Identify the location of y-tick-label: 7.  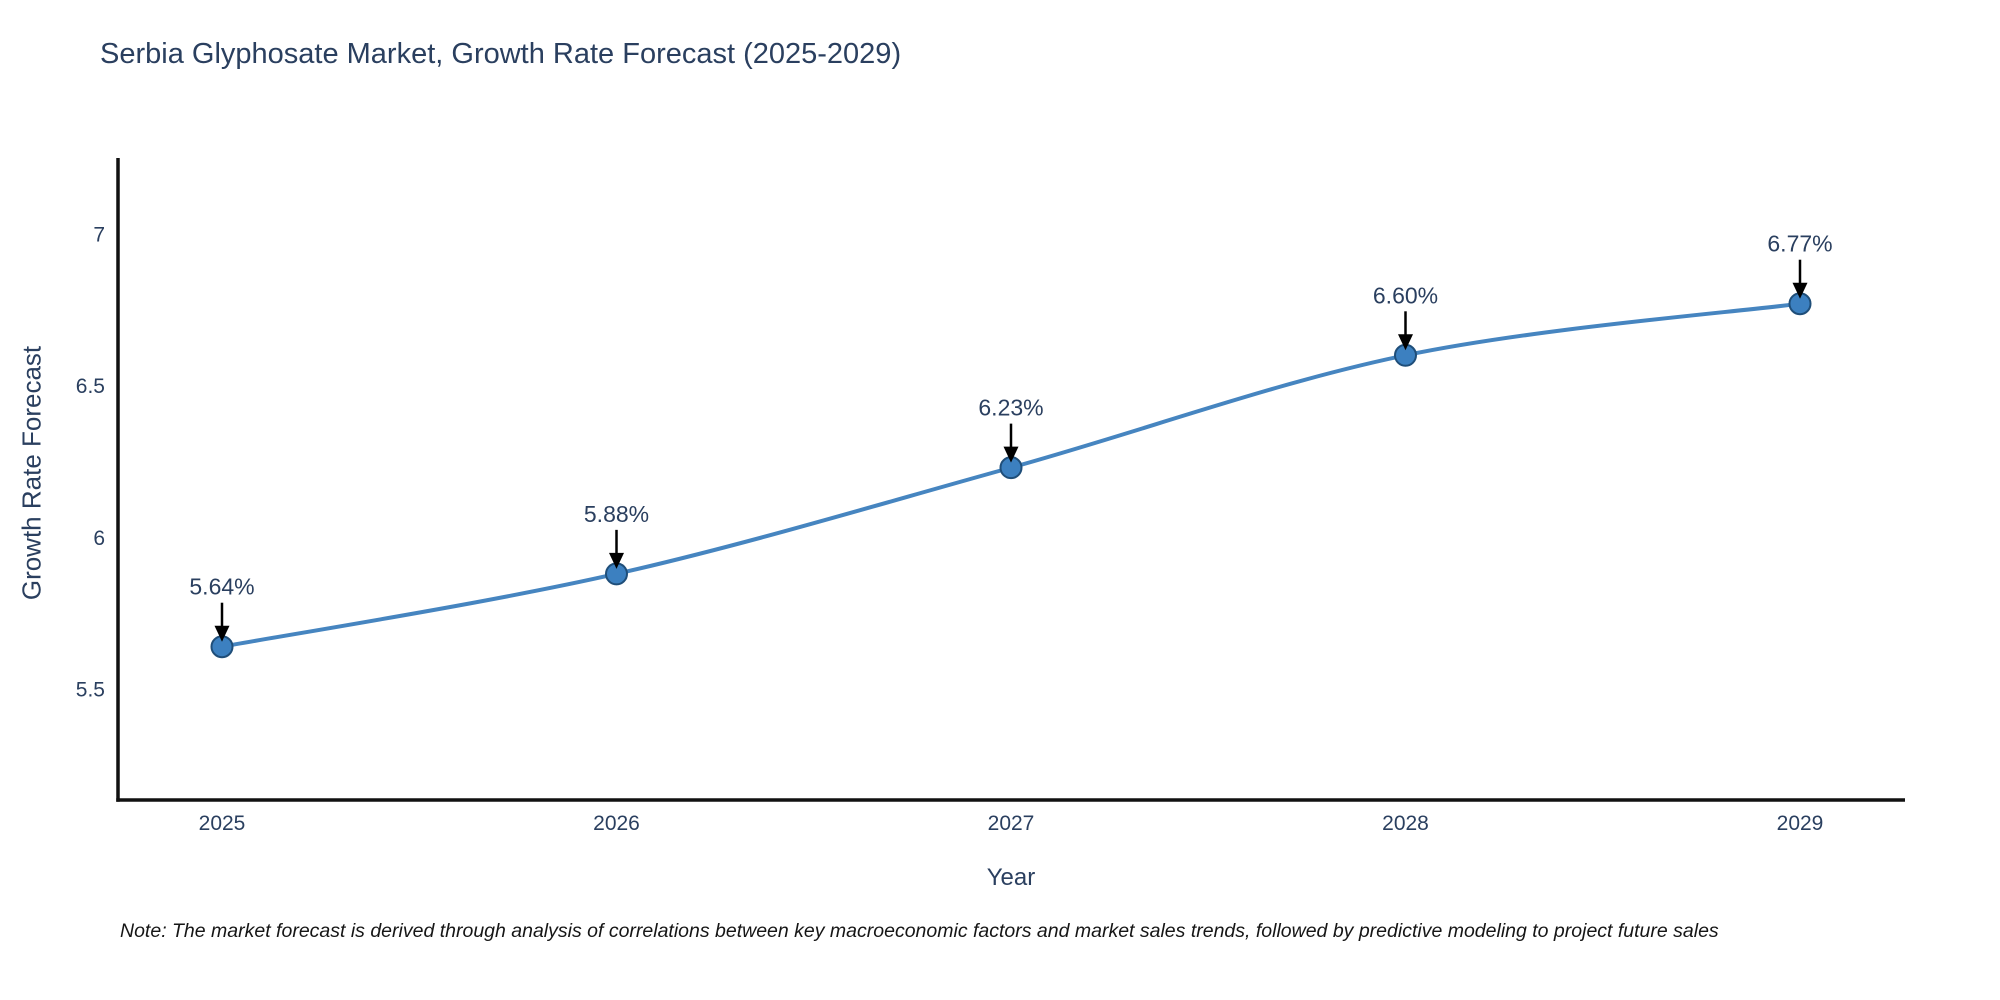
(99, 234).